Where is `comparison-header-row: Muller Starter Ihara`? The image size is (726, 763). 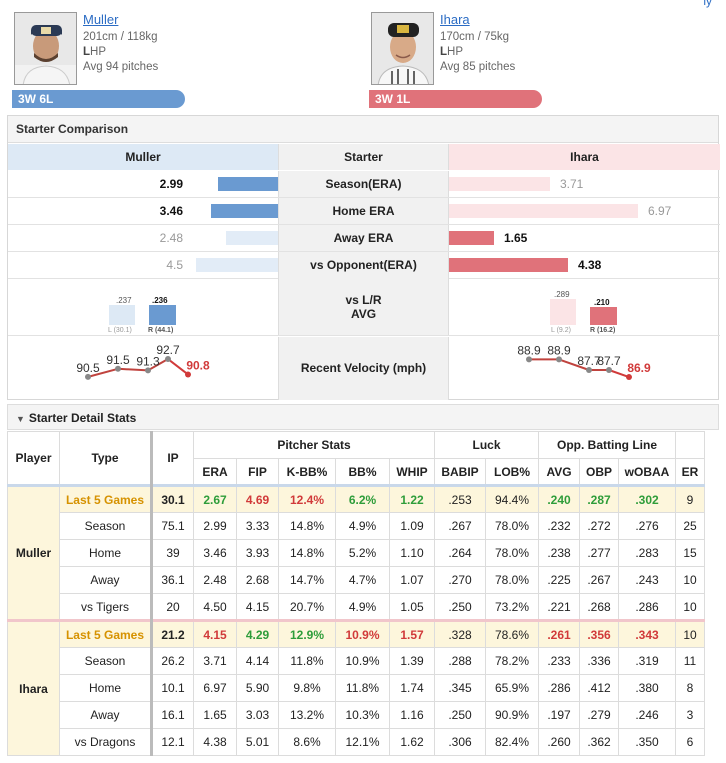 comparison-header-row: Muller Starter Ihara is located at coordinates (364, 157).